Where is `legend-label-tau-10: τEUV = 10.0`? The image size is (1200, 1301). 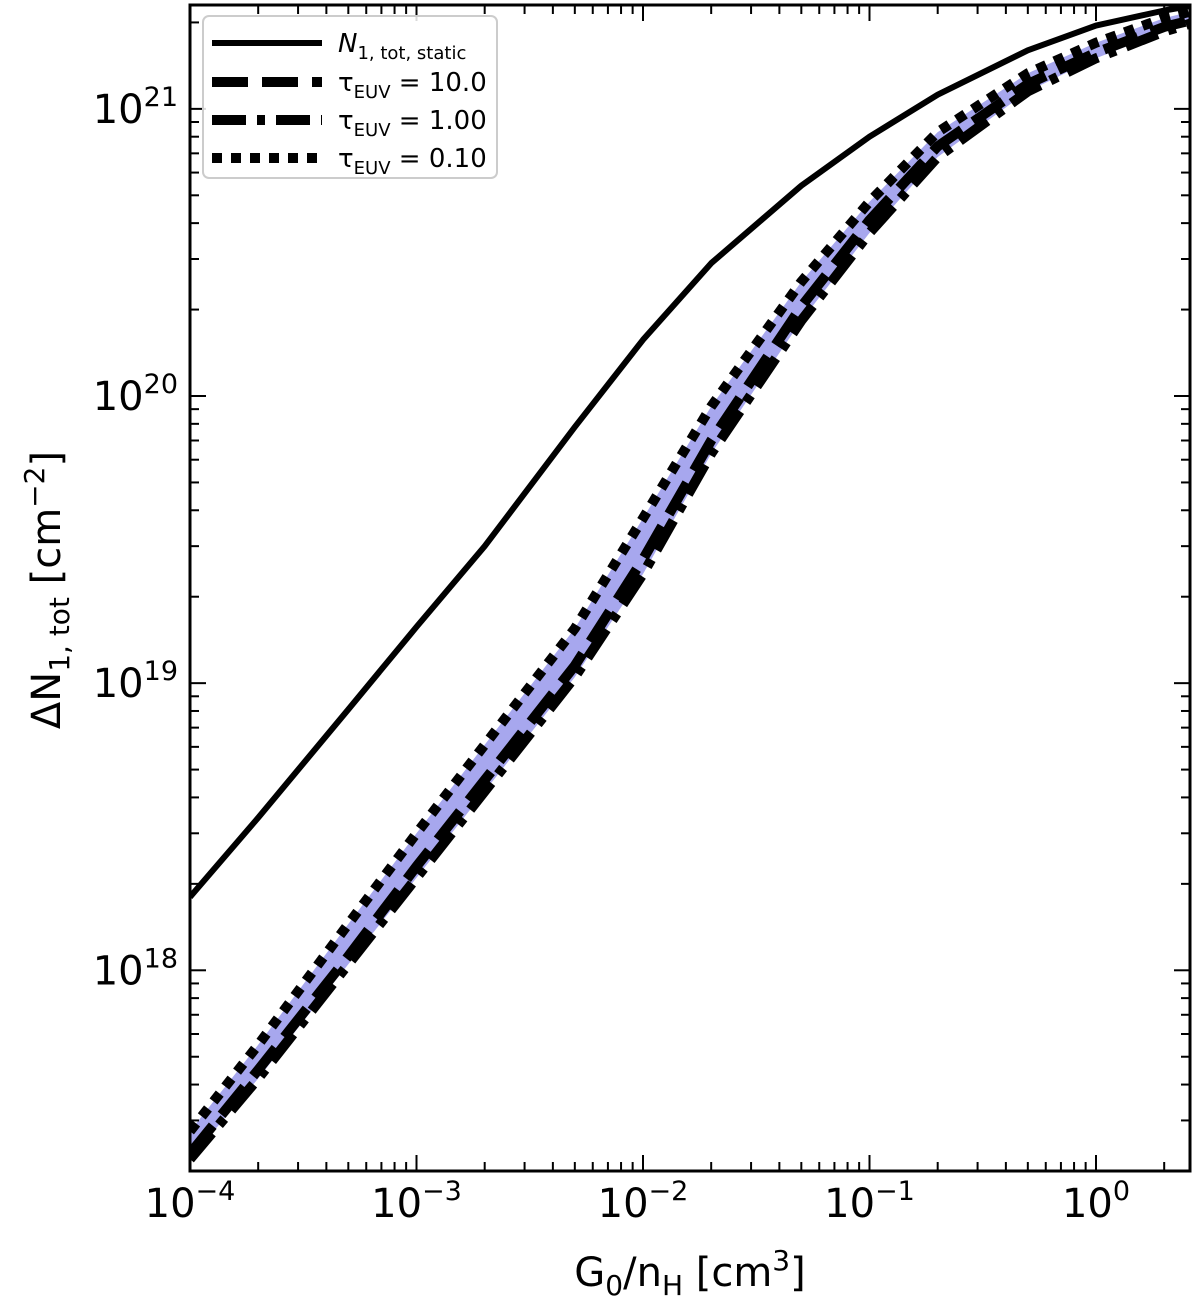
legend-label-tau-10: τEUV = 10.0 is located at coordinates (412, 85).